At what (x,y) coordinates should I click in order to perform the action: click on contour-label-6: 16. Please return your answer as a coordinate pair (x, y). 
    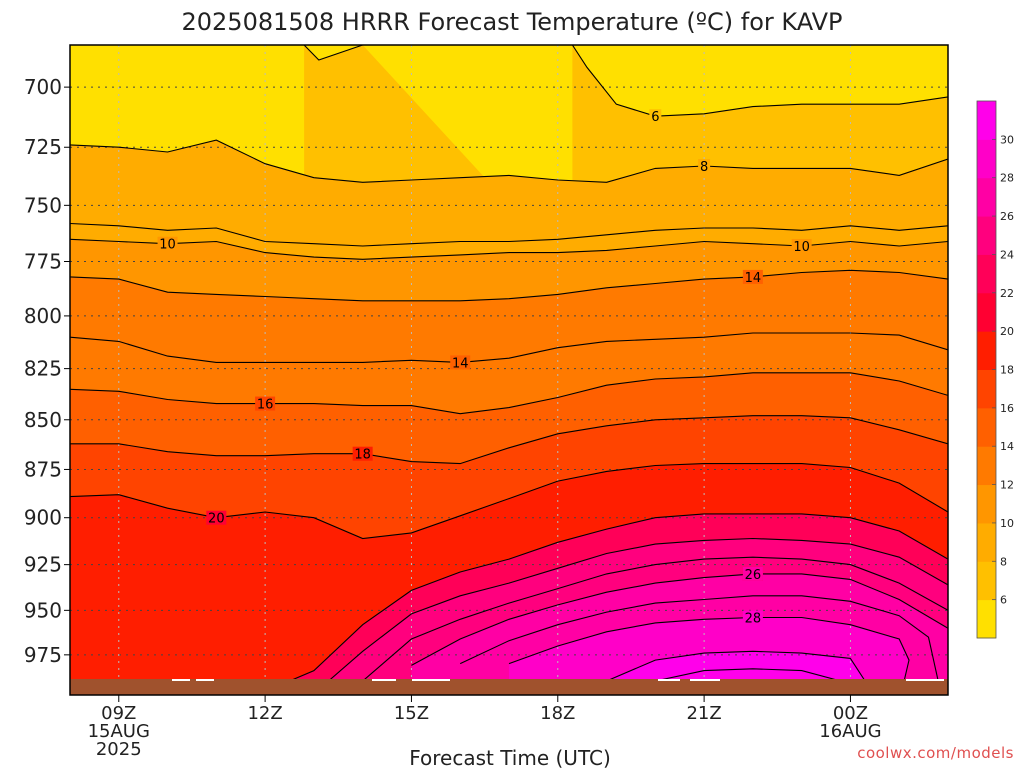
    Looking at the image, I should click on (265, 405).